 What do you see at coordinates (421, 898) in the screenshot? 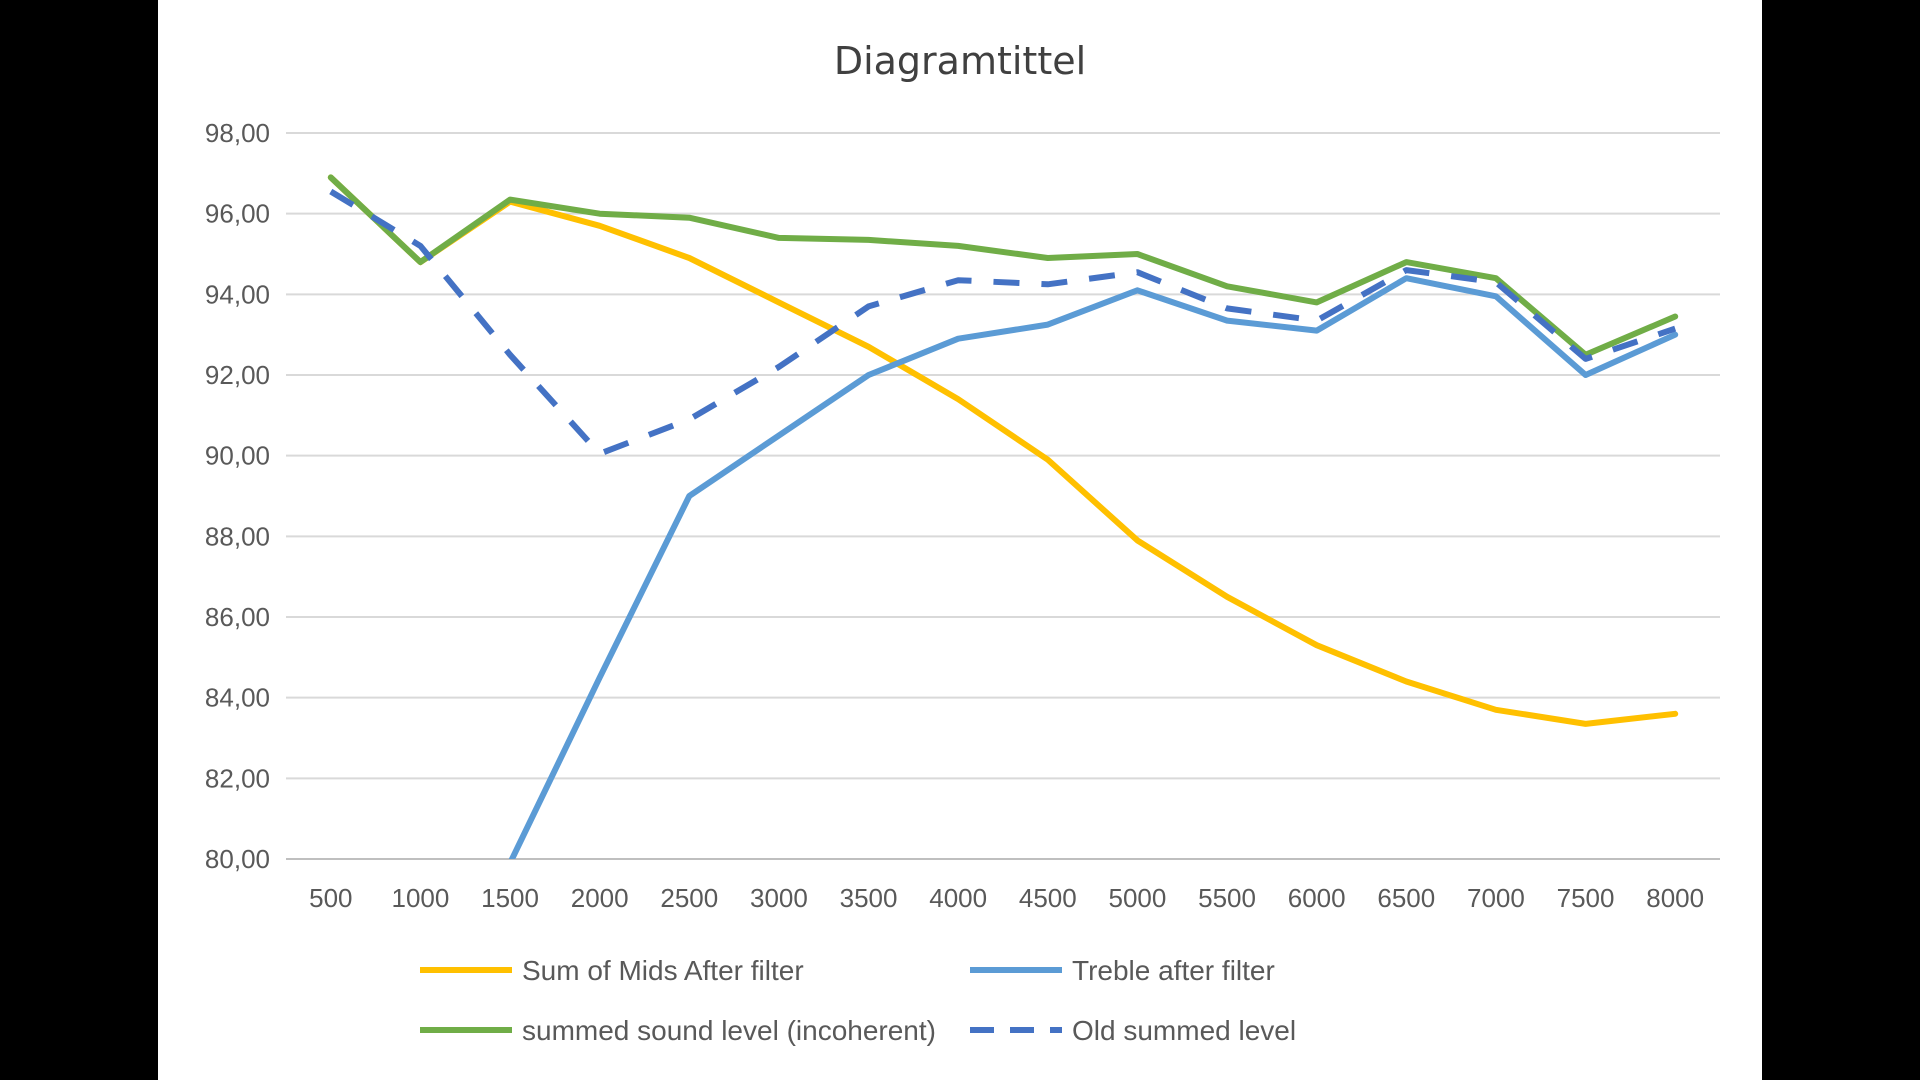
I see `x-tick-label: 1000` at bounding box center [421, 898].